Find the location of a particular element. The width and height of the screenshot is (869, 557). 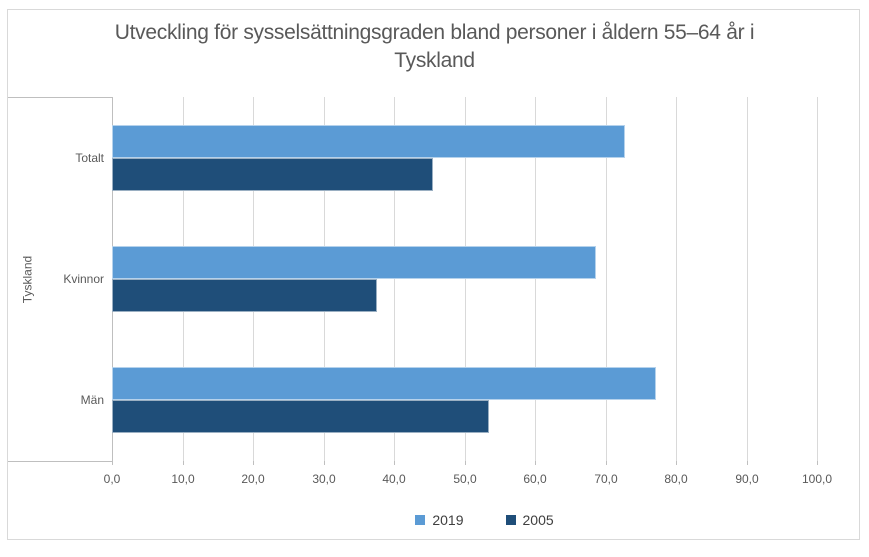

x-tick-label: 90,0 is located at coordinates (747, 479).